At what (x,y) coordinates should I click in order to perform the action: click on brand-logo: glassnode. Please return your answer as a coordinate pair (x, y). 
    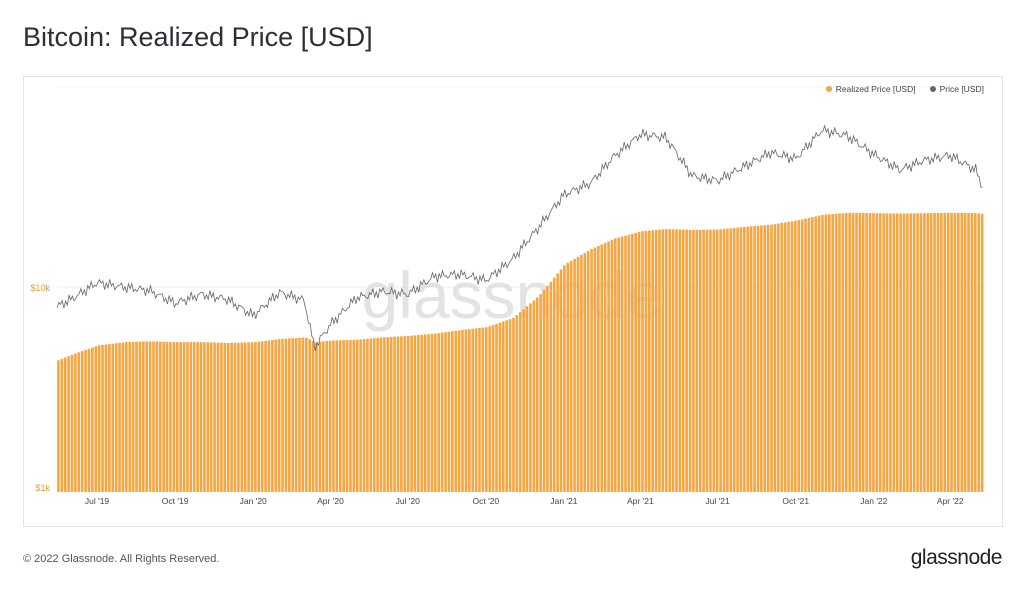
    Looking at the image, I should click on (956, 557).